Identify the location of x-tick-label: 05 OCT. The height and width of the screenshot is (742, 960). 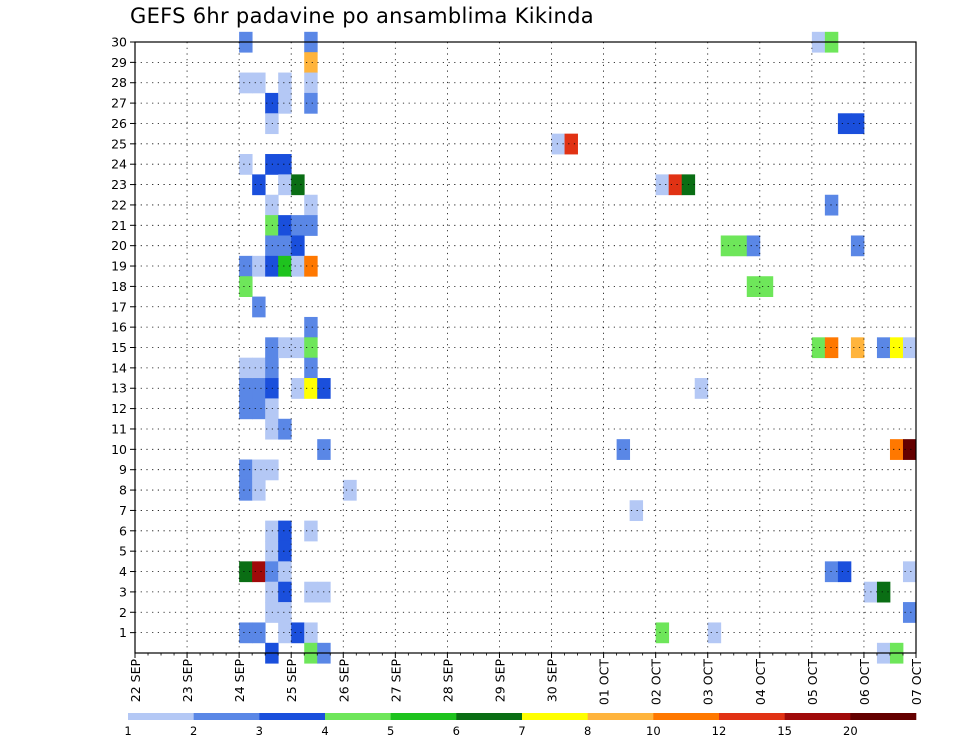
(812, 682).